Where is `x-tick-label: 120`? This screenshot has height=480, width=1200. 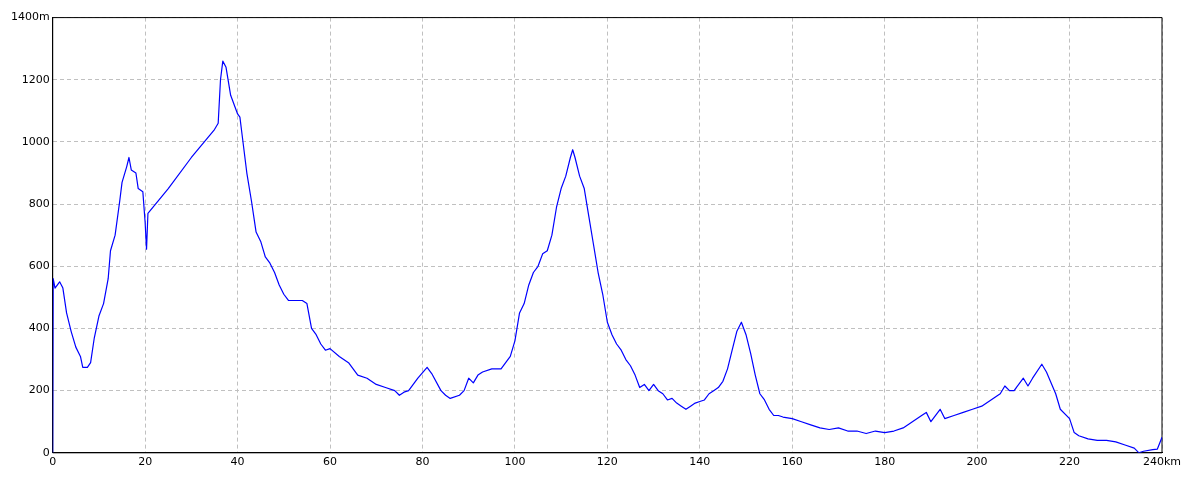
x-tick-label: 120 is located at coordinates (607, 462).